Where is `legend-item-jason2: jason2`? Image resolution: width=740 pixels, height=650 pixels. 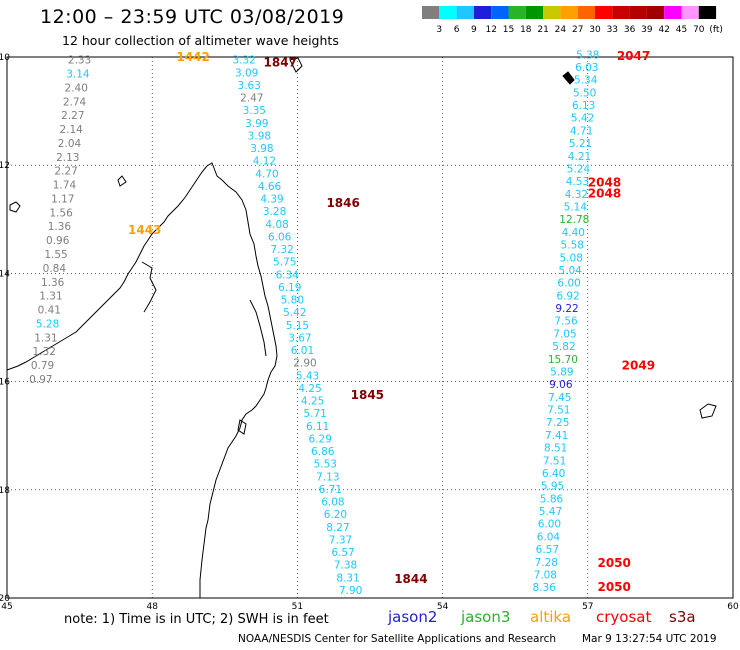 legend-item-jason2: jason2 is located at coordinates (413, 617).